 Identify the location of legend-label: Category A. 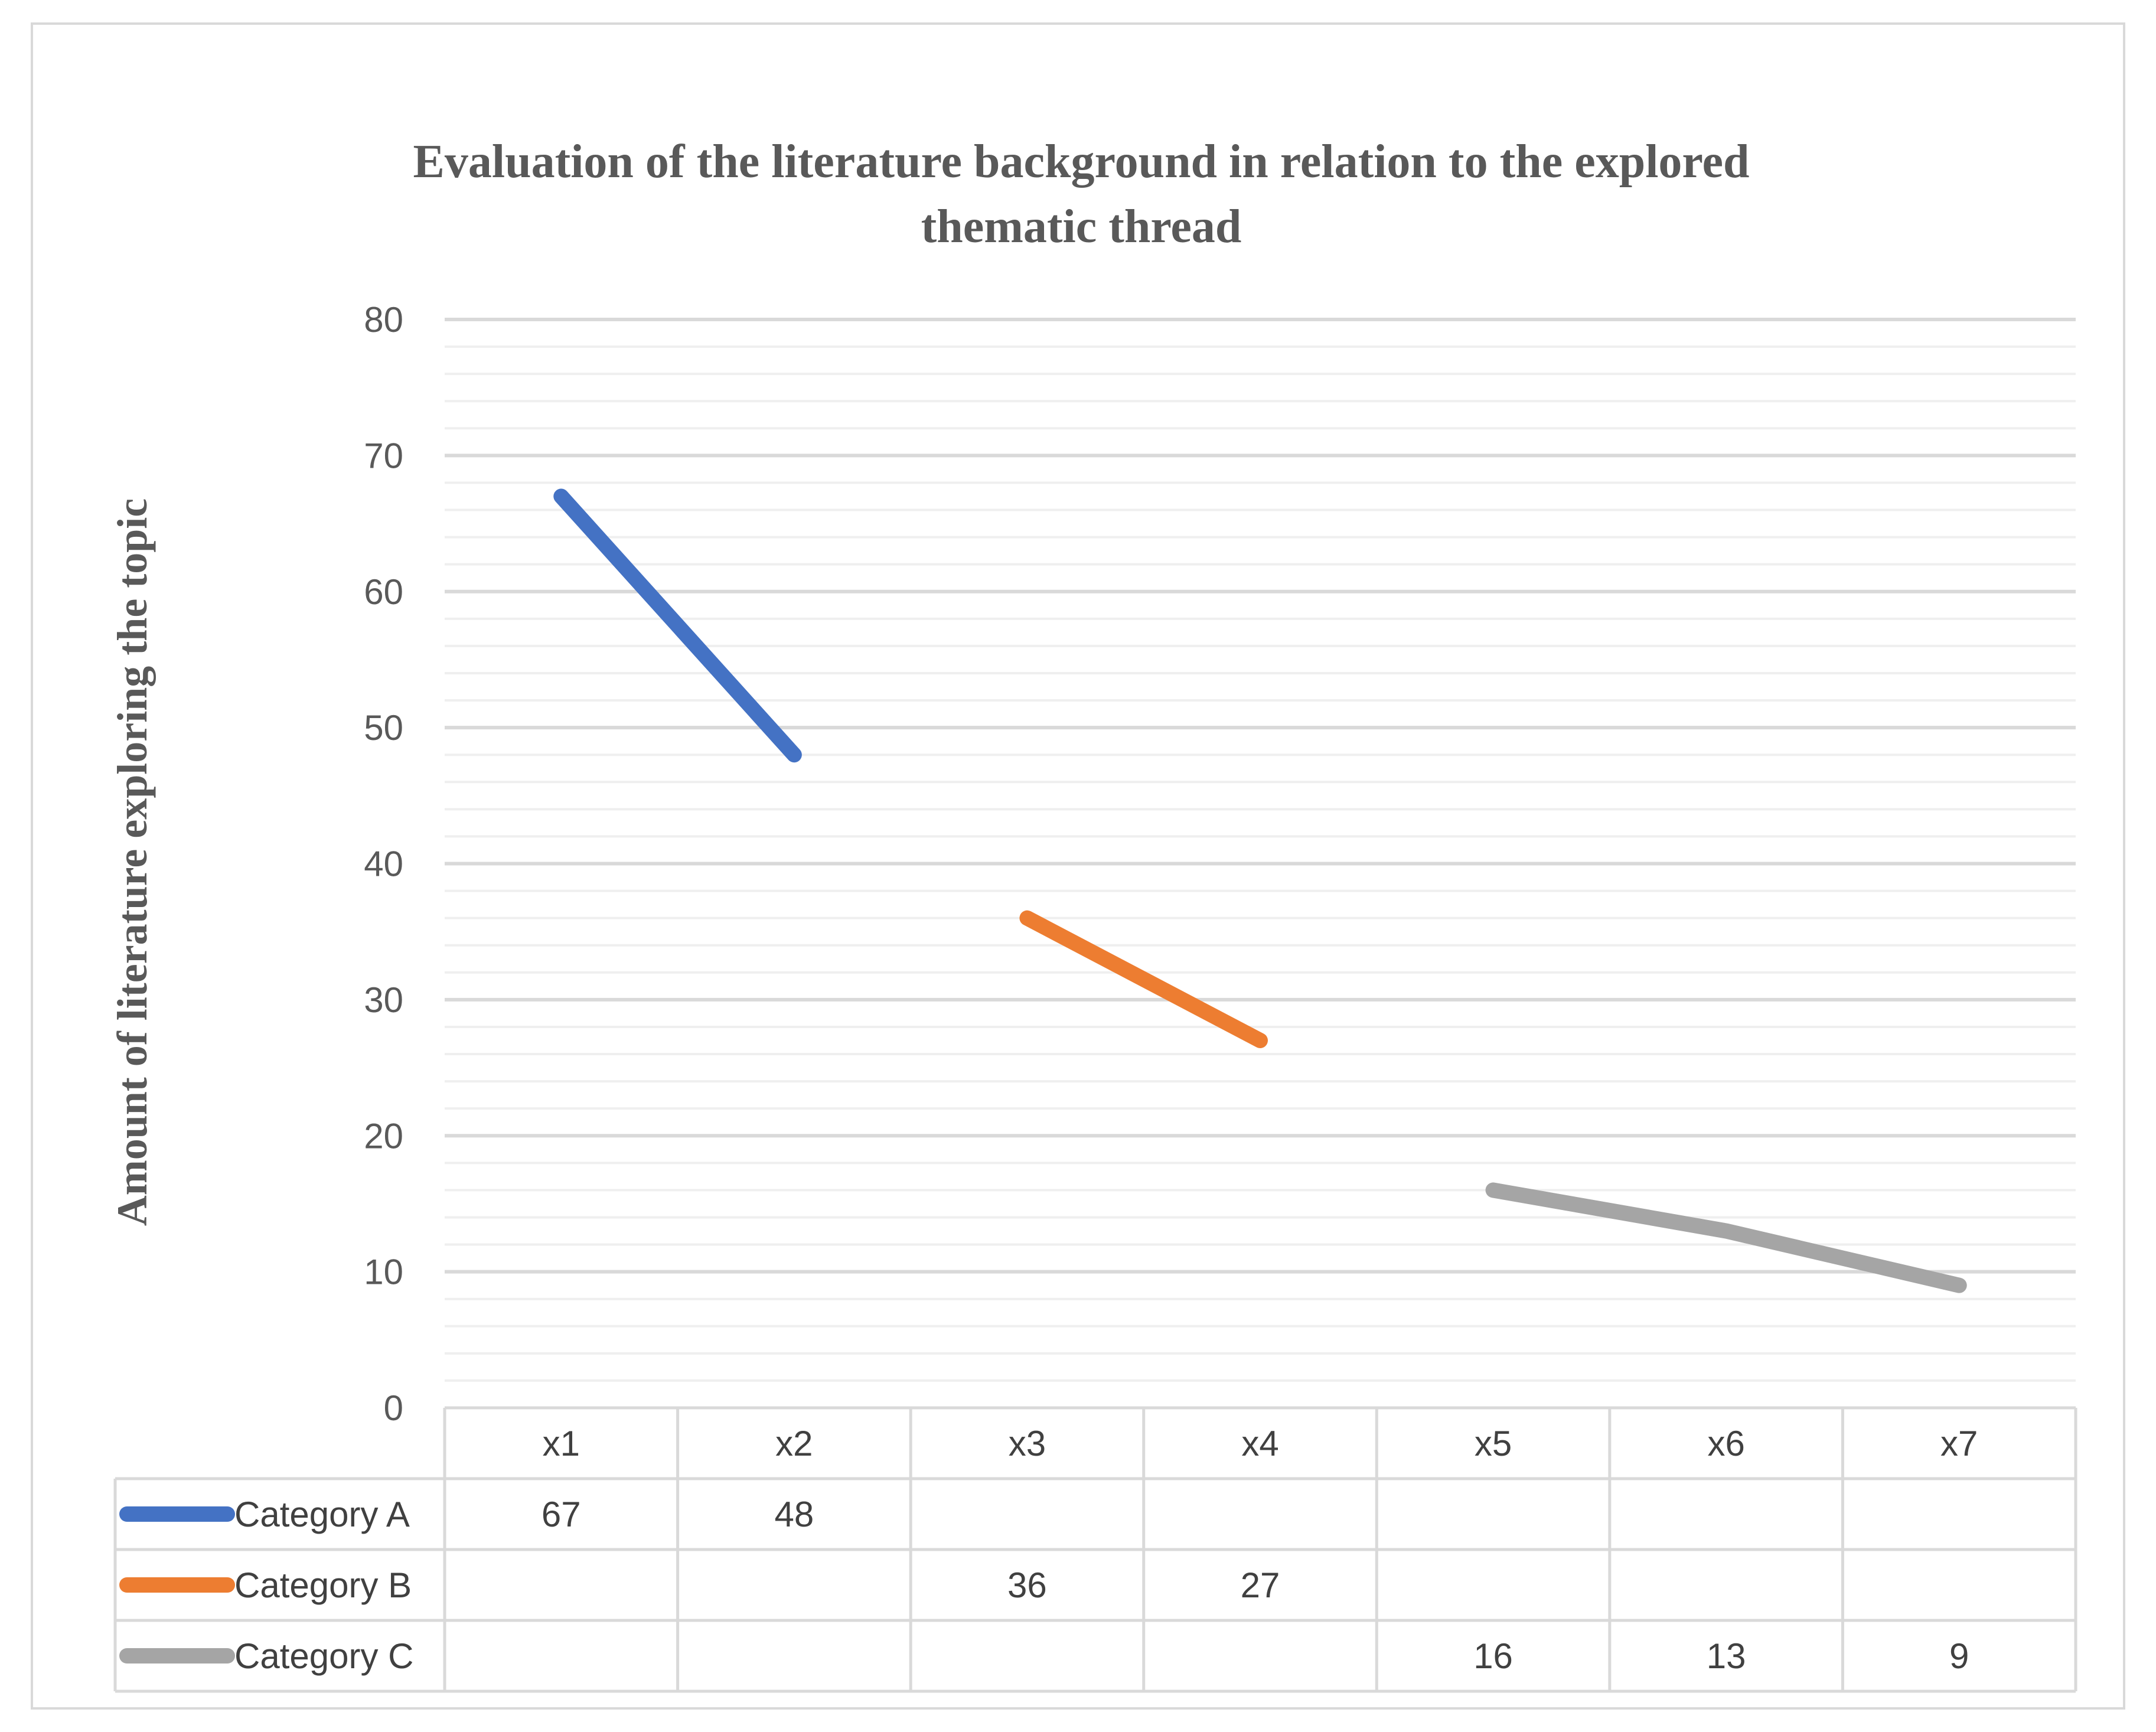
(322, 1514).